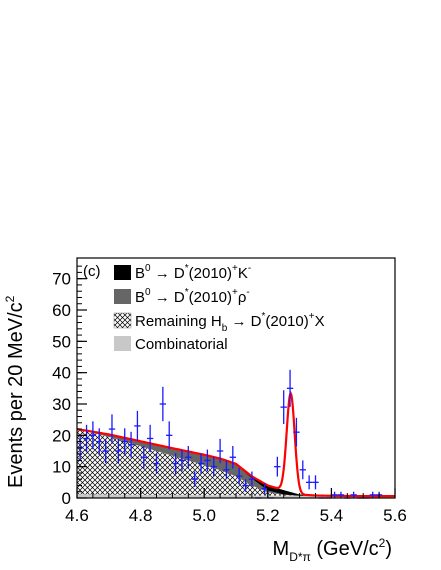 The width and height of the screenshot is (441, 570). I want to click on legend-label-part: ρ, so click(242, 297).